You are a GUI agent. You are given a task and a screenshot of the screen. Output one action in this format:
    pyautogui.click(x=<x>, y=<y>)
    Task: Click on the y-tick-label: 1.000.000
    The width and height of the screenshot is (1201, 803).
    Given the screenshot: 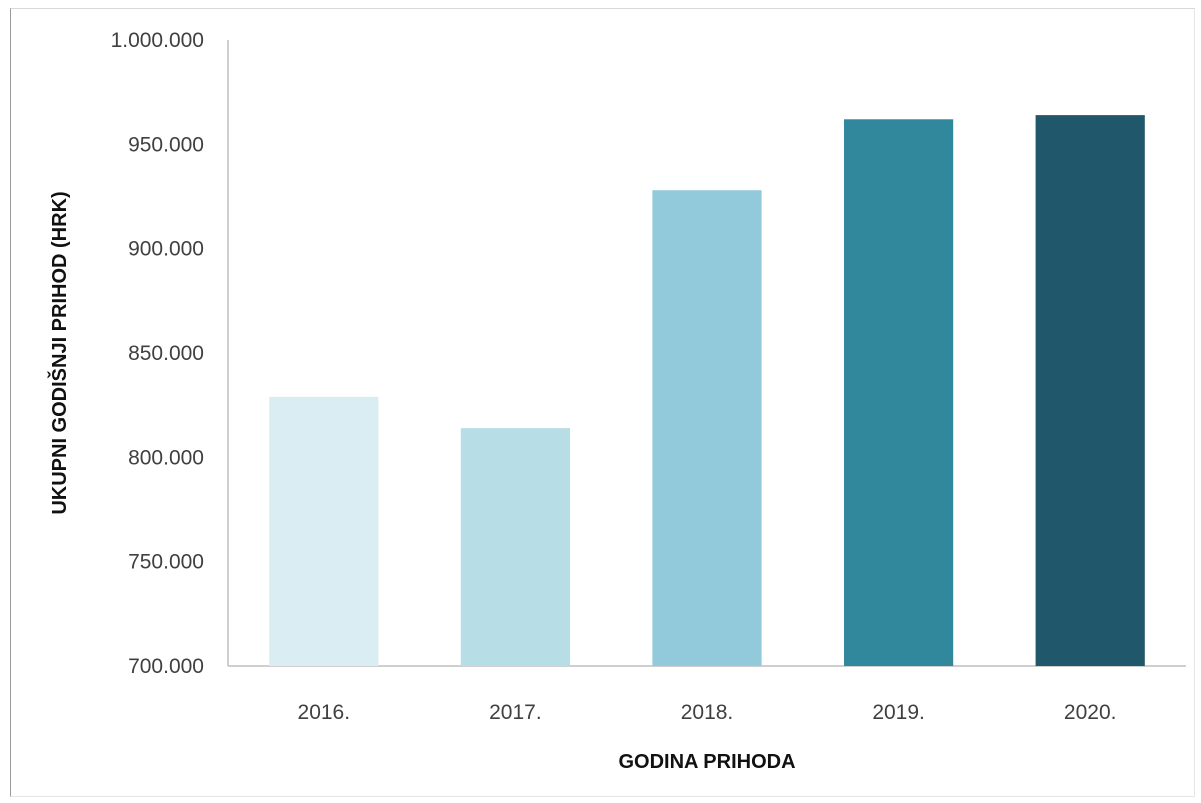 What is the action you would take?
    pyautogui.click(x=157, y=40)
    